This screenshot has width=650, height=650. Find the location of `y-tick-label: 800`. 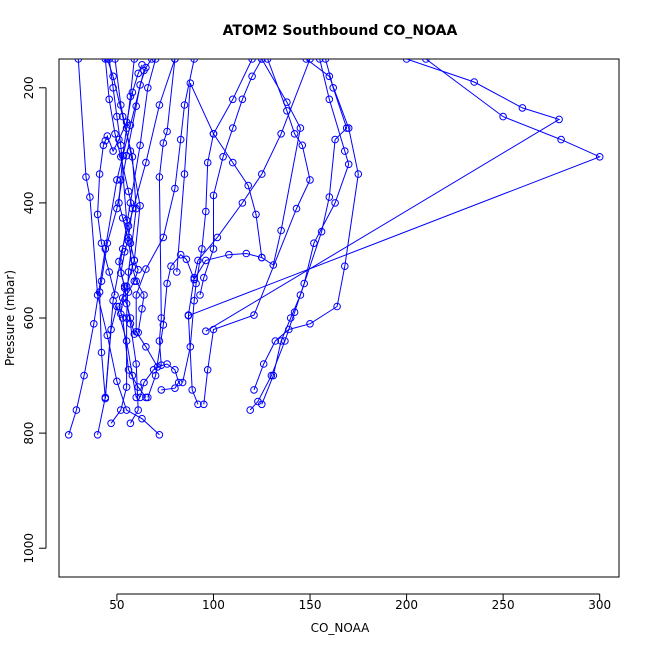

y-tick-label: 800 is located at coordinates (29, 433).